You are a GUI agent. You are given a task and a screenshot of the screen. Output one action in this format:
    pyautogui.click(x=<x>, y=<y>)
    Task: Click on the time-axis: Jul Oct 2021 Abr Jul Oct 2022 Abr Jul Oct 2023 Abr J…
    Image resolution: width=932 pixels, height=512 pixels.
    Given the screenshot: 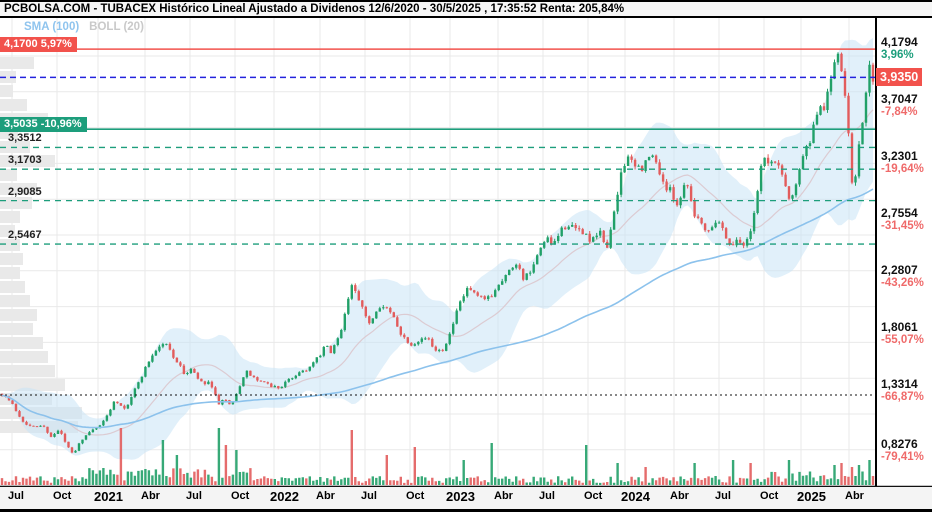 What is the action you would take?
    pyautogui.click(x=466, y=499)
    